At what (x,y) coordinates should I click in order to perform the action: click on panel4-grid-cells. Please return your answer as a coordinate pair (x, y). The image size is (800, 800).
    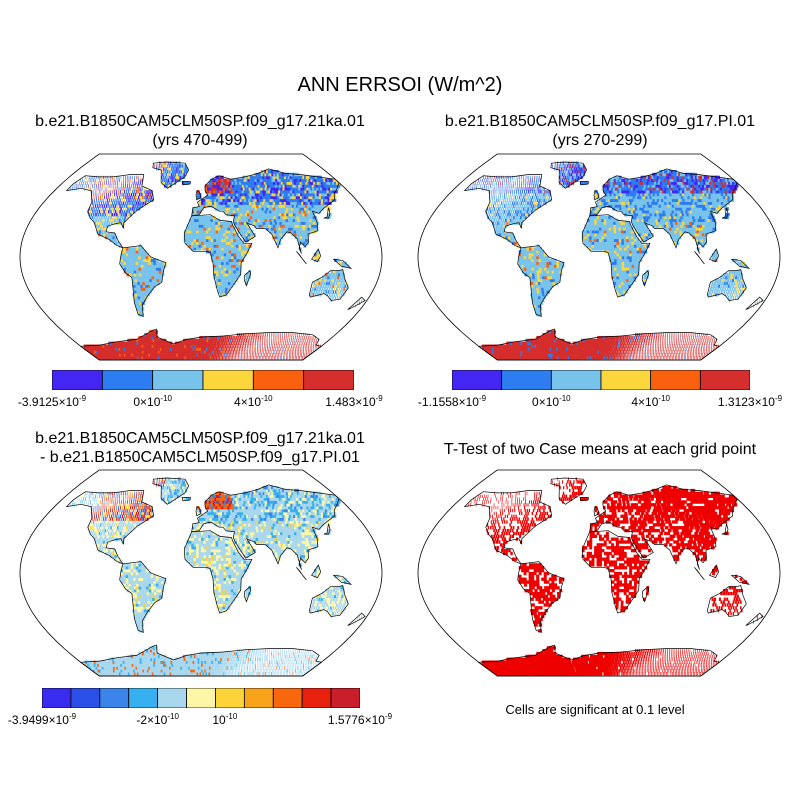
    Looking at the image, I should click on (615, 576).